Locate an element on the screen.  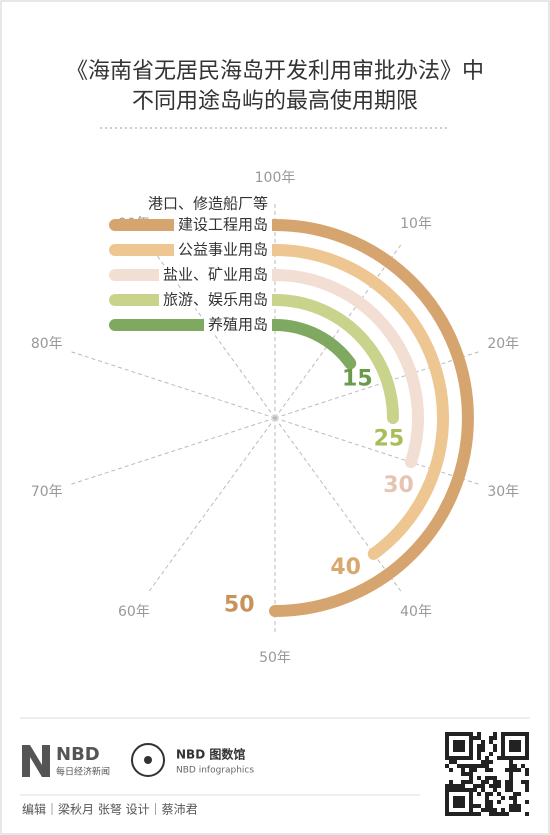
studio-logo-dot is located at coordinates (148, 760).